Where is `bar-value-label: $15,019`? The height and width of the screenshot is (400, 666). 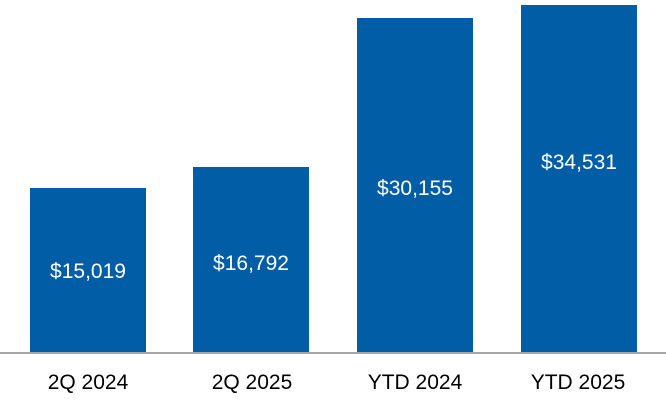 bar-value-label: $15,019 is located at coordinates (88, 271).